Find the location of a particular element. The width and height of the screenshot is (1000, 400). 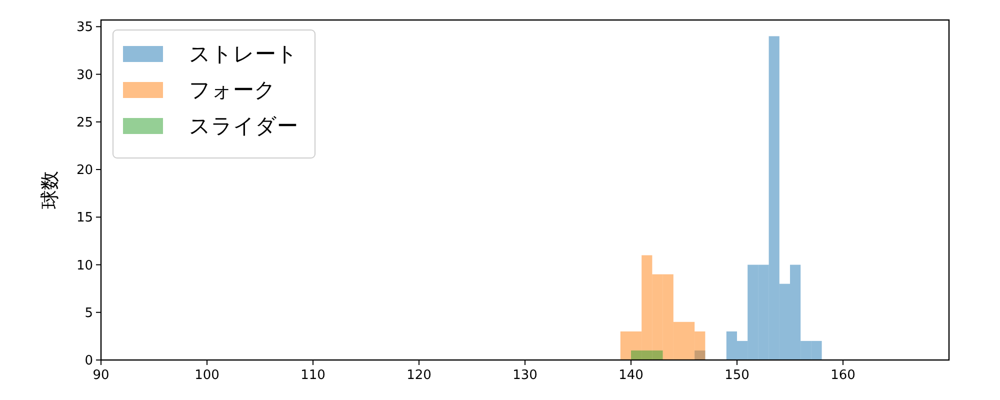

x-tick-label: 120 is located at coordinates (419, 375).